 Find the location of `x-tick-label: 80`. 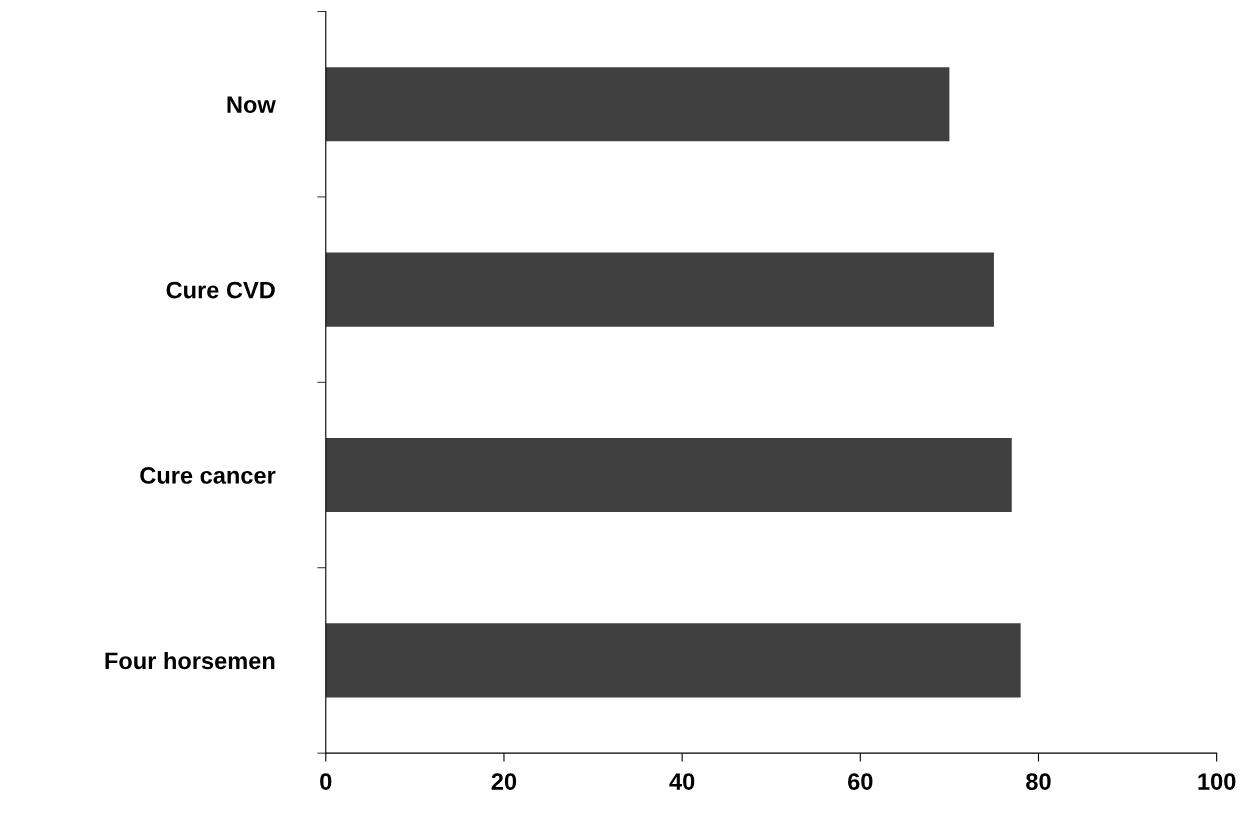

x-tick-label: 80 is located at coordinates (1038, 781).